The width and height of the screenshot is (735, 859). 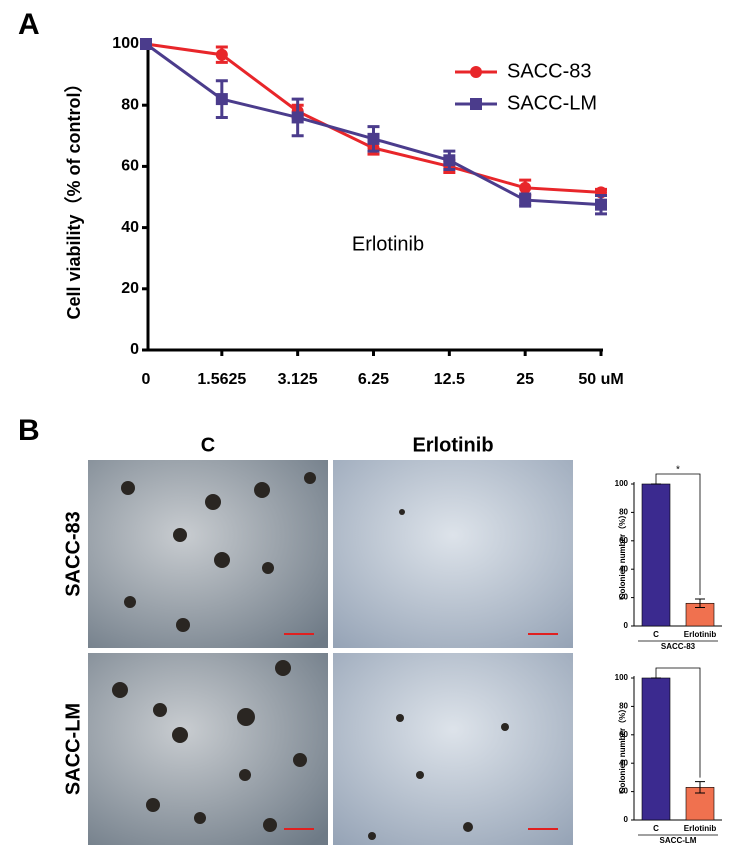 I want to click on row-label: SACC-83, so click(x=73, y=554).